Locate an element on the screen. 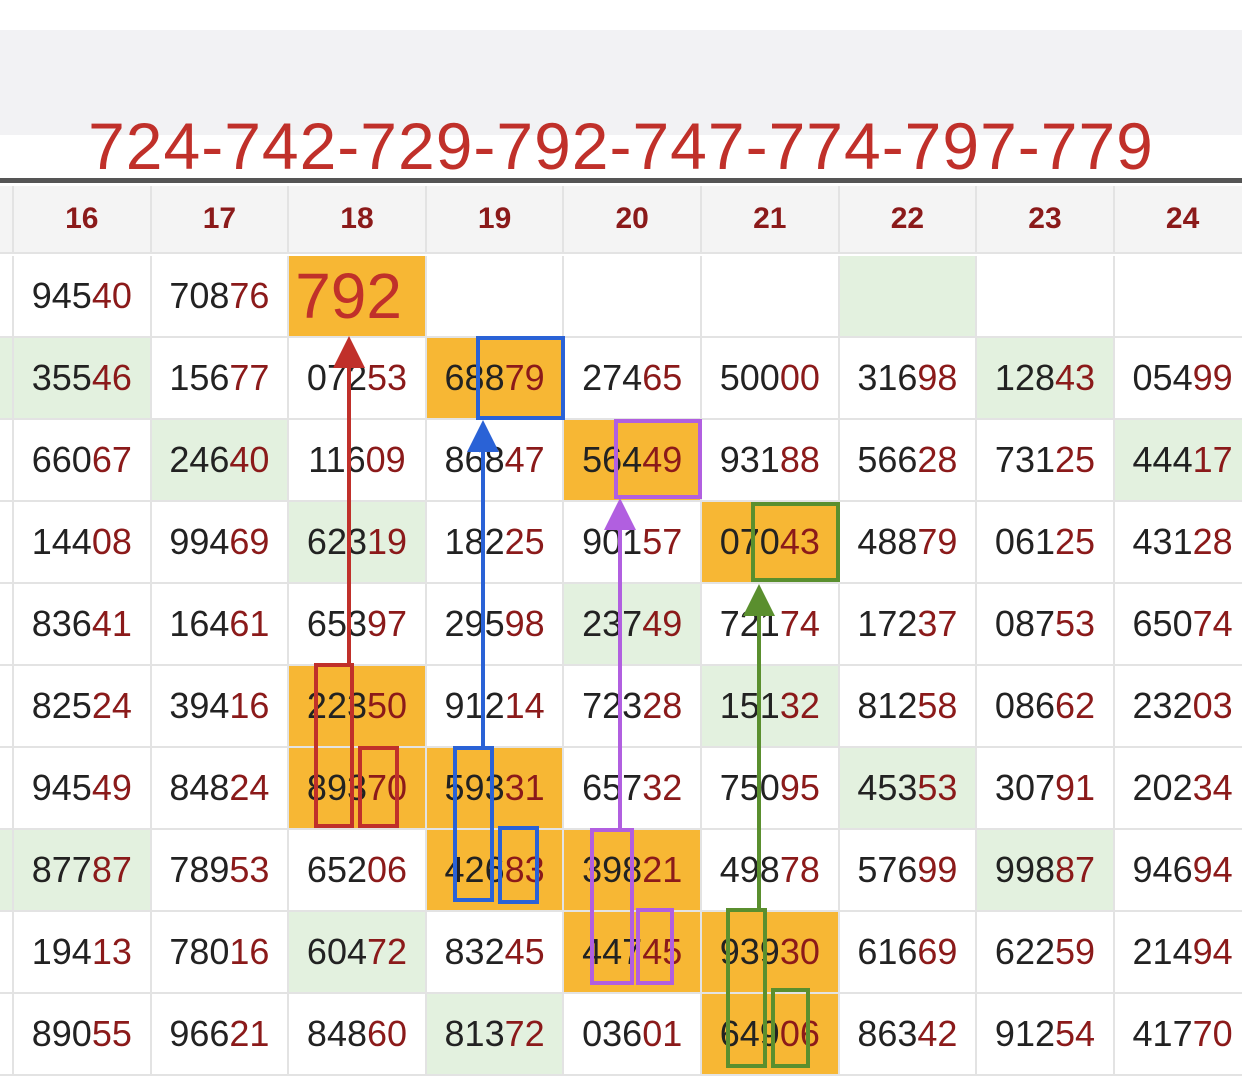 The height and width of the screenshot is (1086, 1242). table-cell: 836 41 is located at coordinates (83, 625).